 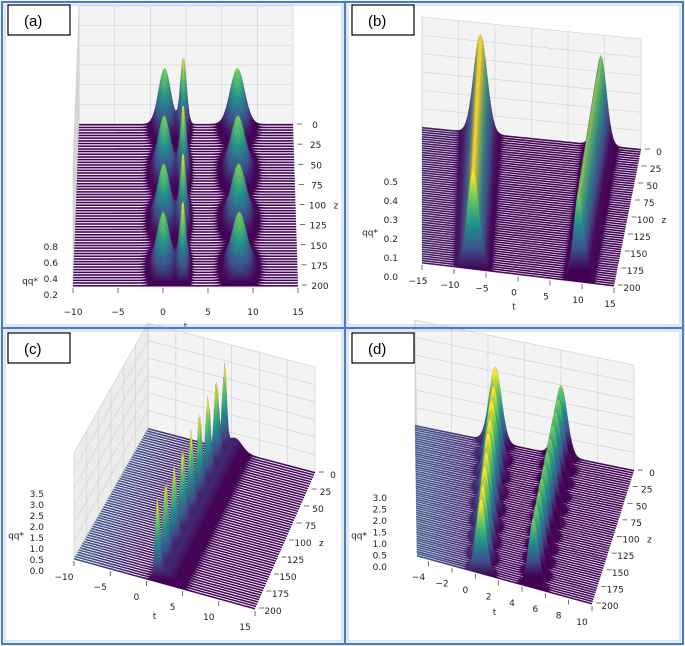 What do you see at coordinates (321, 544) in the screenshot?
I see `z-axis-label: z` at bounding box center [321, 544].